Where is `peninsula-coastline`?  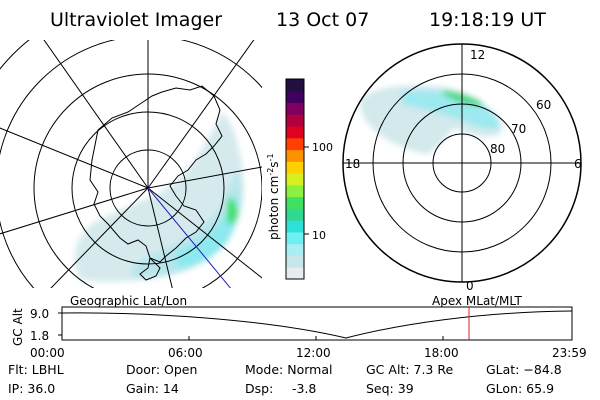 peninsula-coastline is located at coordinates (150, 268).